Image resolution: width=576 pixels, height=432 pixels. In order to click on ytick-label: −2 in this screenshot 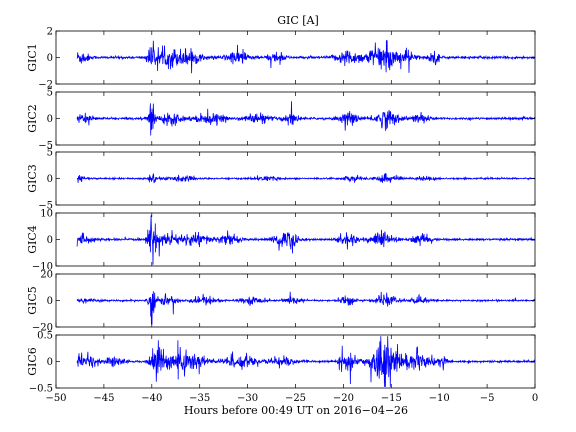, I will do `click(45, 85)`.